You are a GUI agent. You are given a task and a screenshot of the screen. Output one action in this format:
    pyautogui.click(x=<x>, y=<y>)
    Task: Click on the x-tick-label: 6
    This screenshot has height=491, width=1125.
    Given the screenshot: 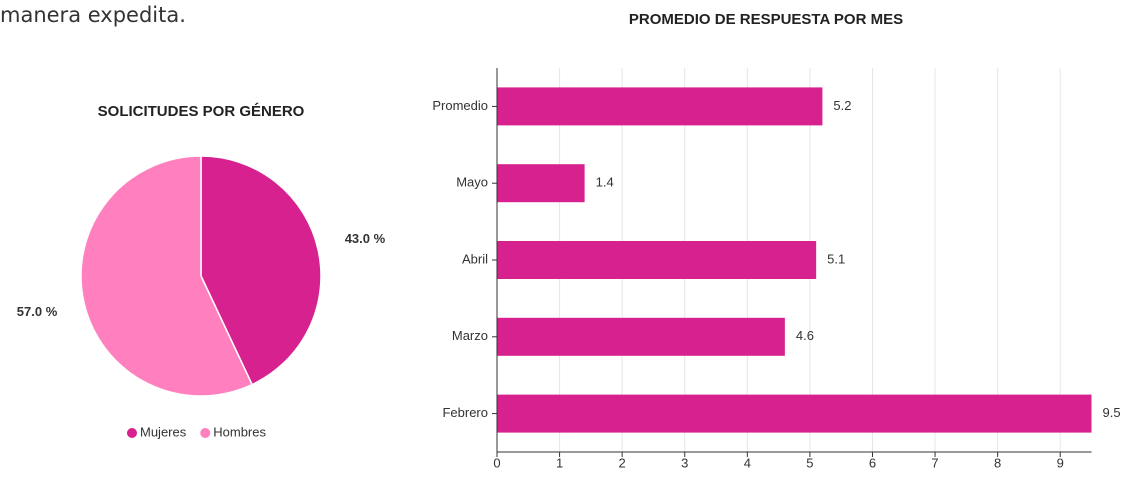 What is the action you would take?
    pyautogui.click(x=872, y=462)
    